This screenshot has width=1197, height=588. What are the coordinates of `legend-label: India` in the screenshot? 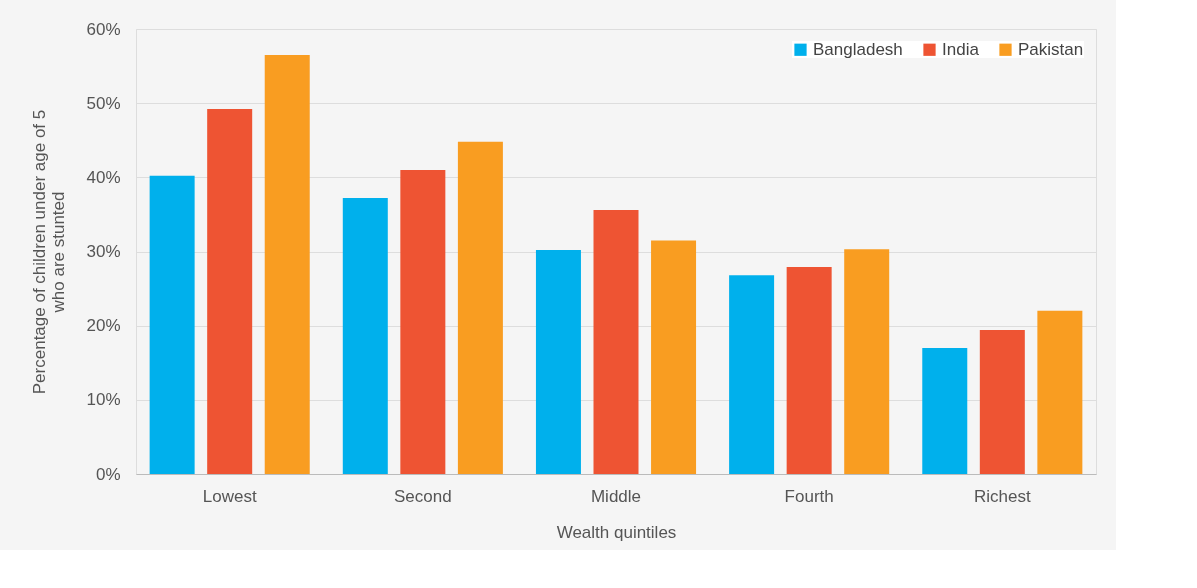 It's located at (961, 49).